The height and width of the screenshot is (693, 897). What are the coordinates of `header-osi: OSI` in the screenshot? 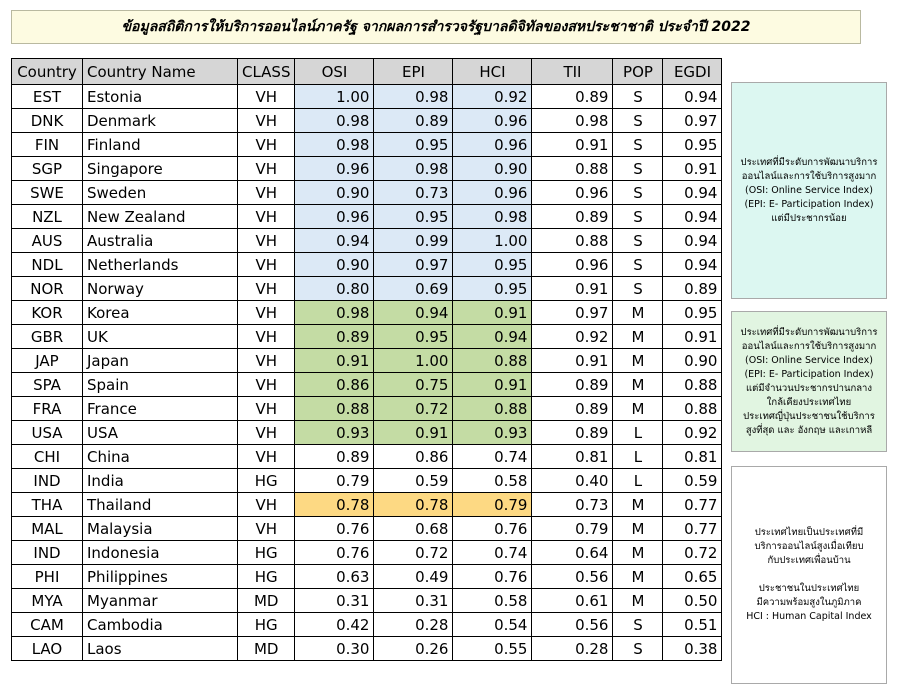 It's located at (334, 71).